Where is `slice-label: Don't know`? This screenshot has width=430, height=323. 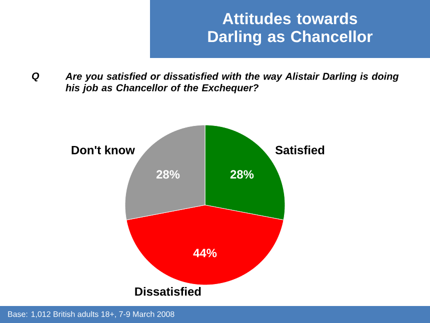 slice-label: Don't know is located at coordinates (103, 150).